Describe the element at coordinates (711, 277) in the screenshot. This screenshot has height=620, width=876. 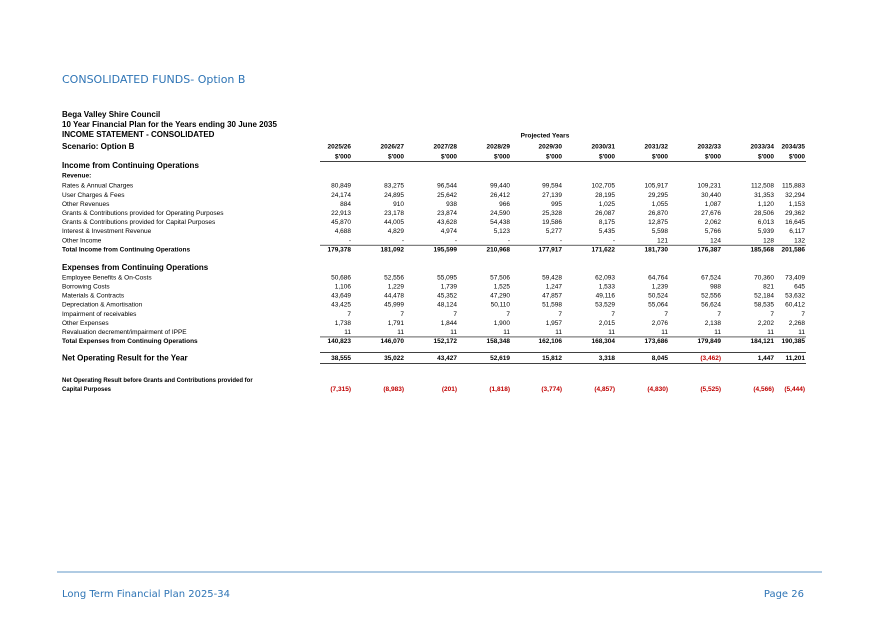
I see `cell-value: 67,524` at that location.